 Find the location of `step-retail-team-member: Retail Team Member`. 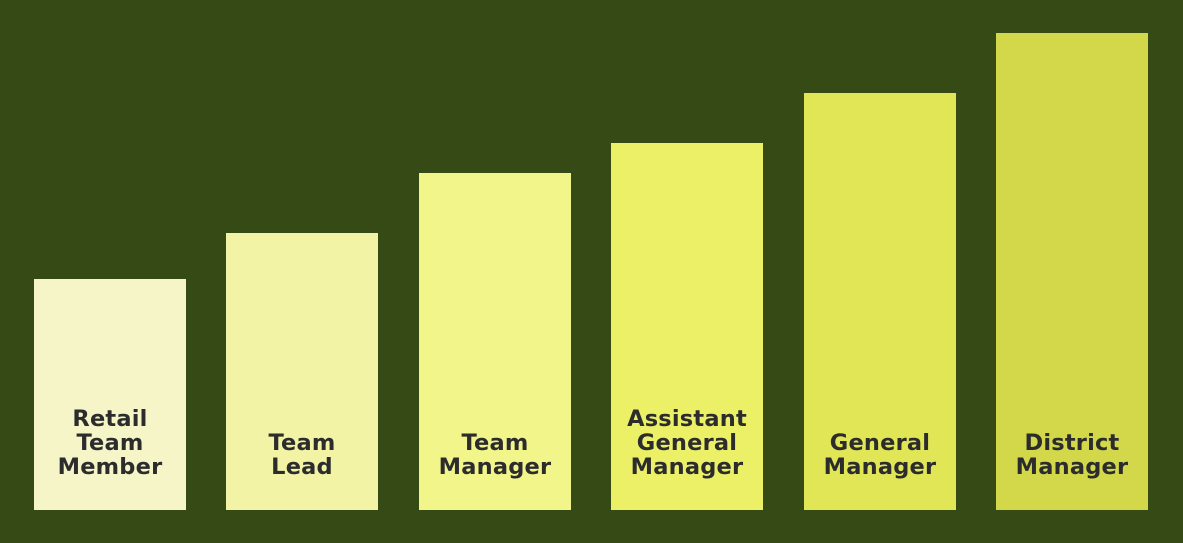

step-retail-team-member: Retail Team Member is located at coordinates (110, 394).